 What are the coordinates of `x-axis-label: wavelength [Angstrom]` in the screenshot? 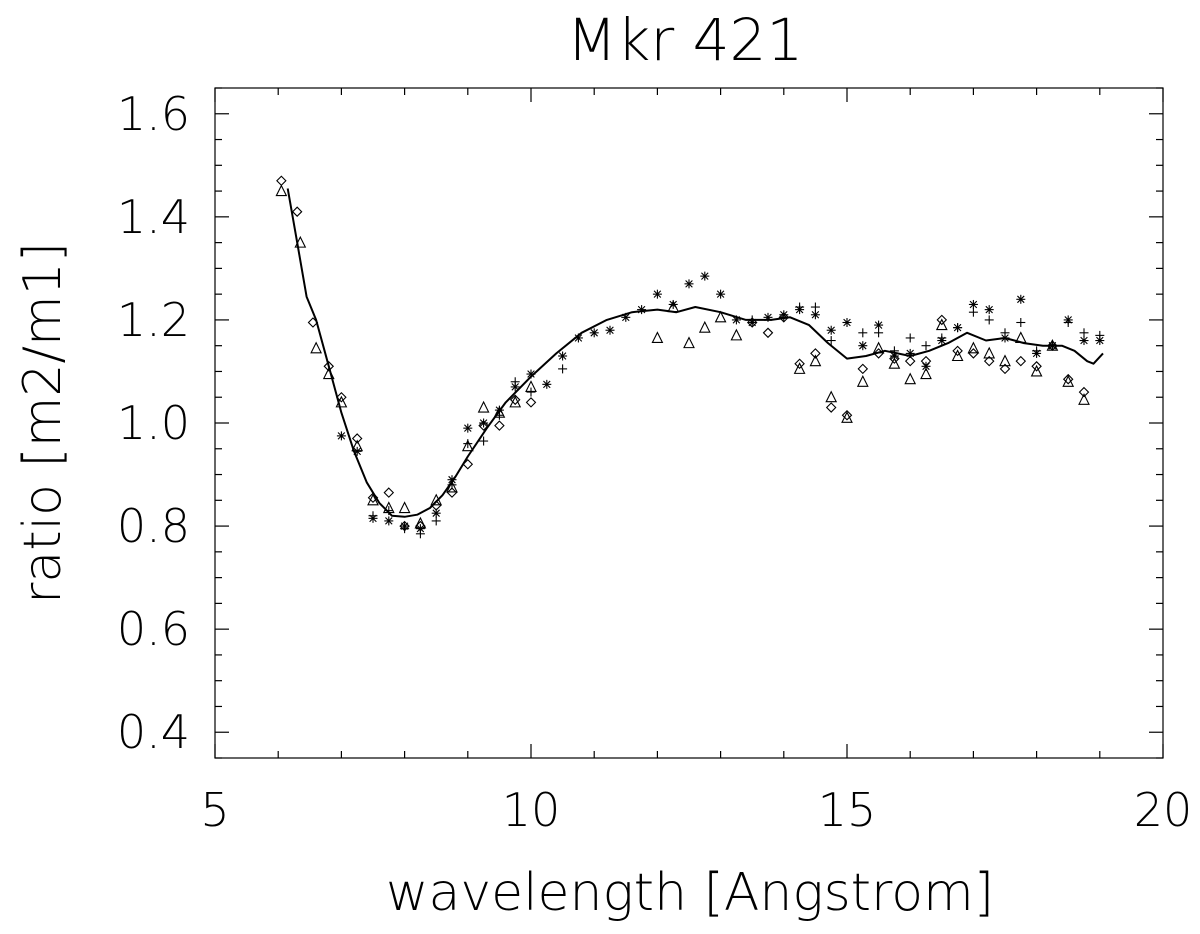 It's located at (690, 893).